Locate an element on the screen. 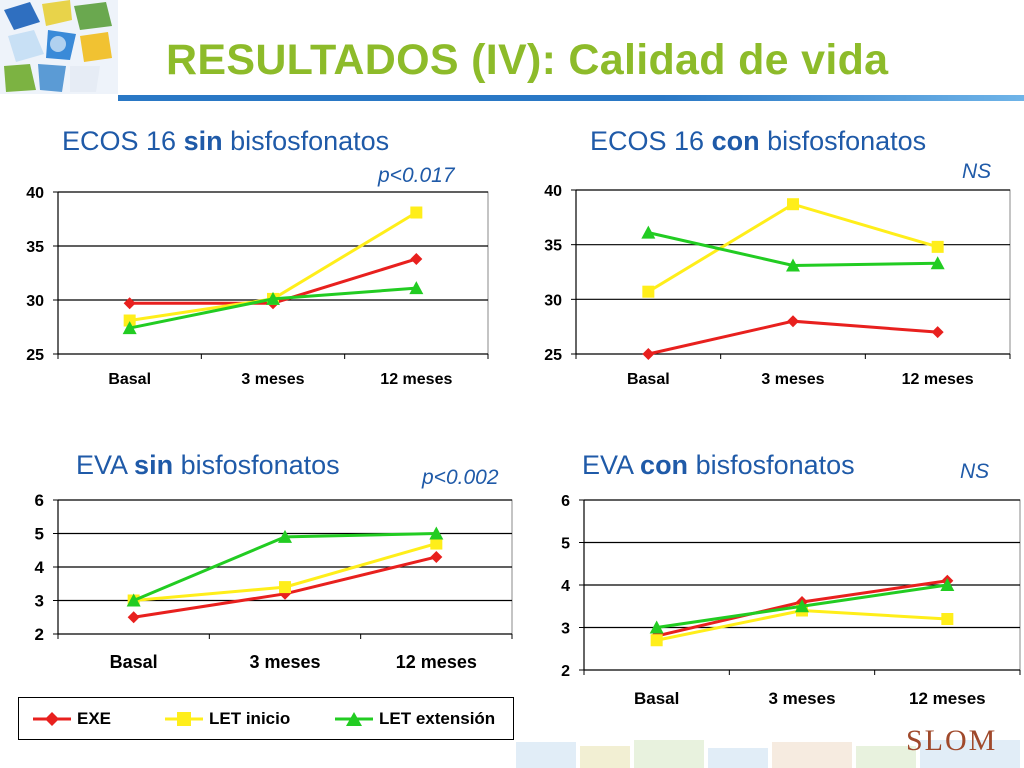 The width and height of the screenshot is (1024, 768). chart-eva-con: 2 3 4 5 6 Basal 3 meses 12 meses is located at coordinates (791, 600).